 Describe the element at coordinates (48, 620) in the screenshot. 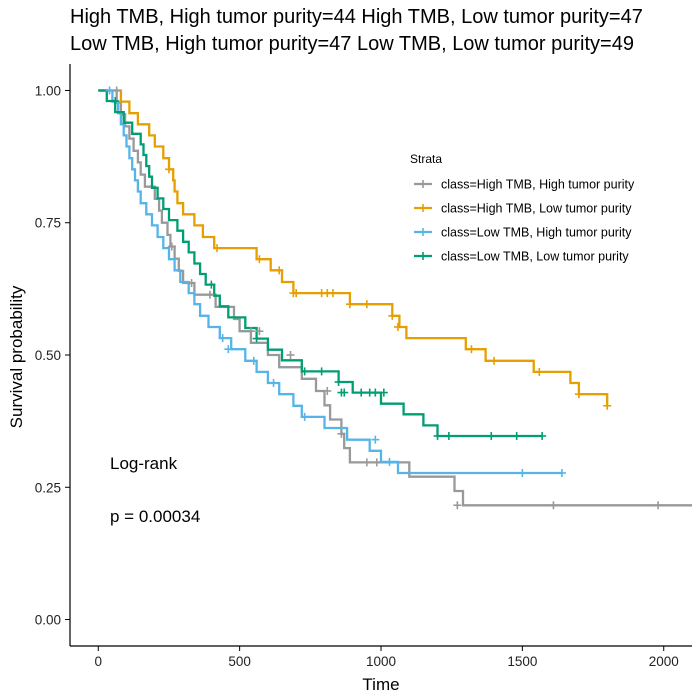

I see `y-tick-label: 0.00` at that location.